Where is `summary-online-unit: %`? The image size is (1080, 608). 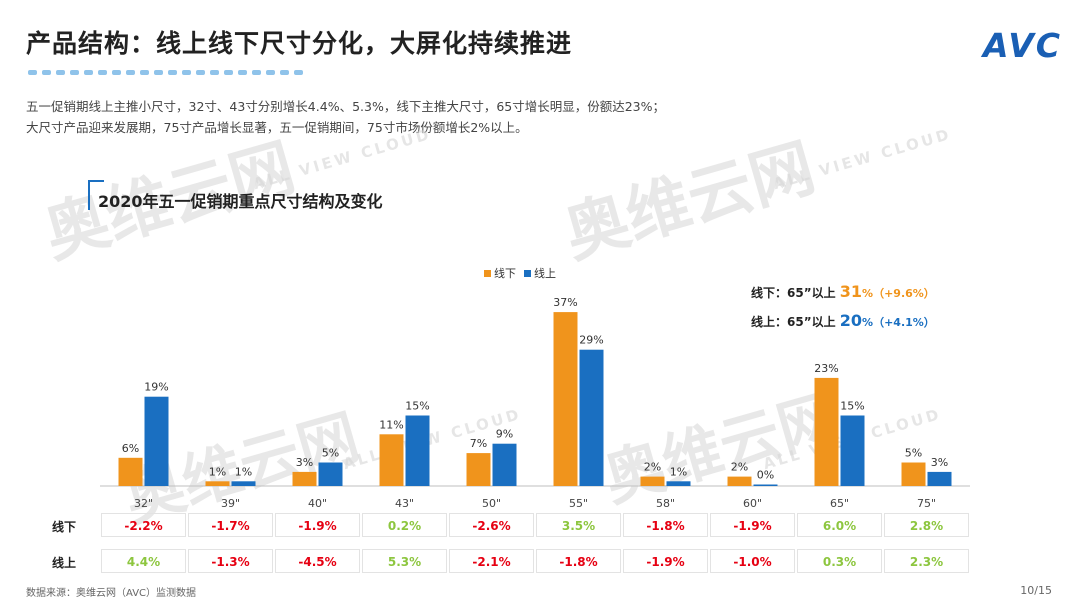
summary-online-unit: % is located at coordinates (868, 322).